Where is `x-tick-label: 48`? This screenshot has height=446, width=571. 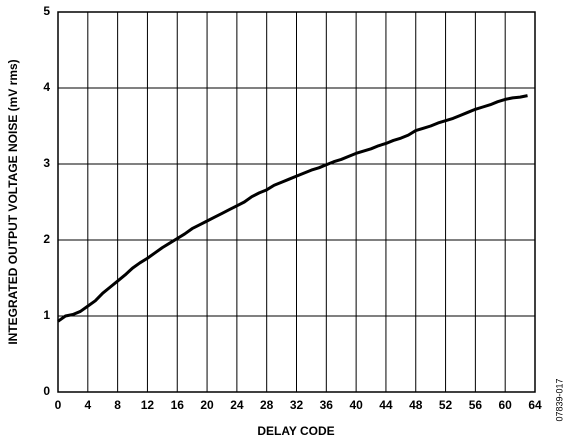 x-tick-label: 48 is located at coordinates (416, 405).